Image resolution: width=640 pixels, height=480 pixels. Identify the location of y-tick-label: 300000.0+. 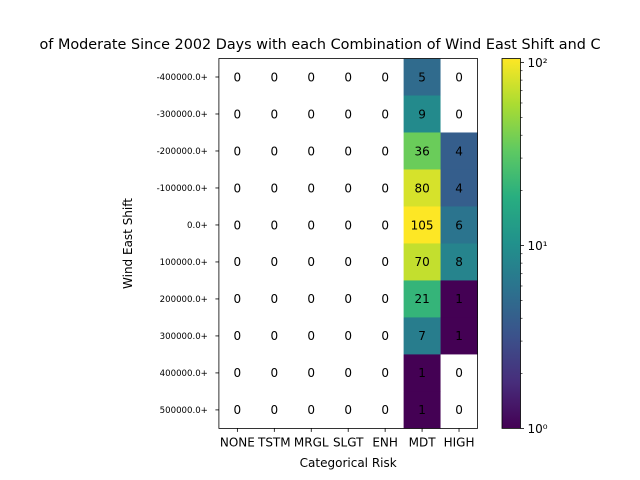
(184, 337).